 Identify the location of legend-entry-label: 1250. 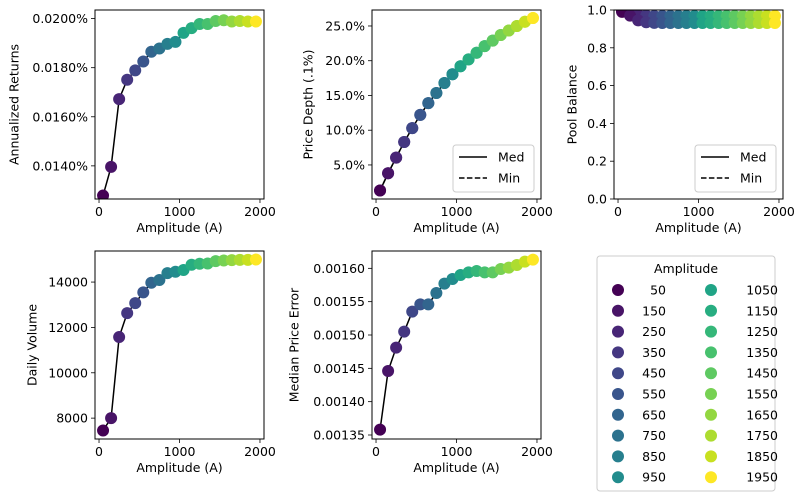
(762, 331).